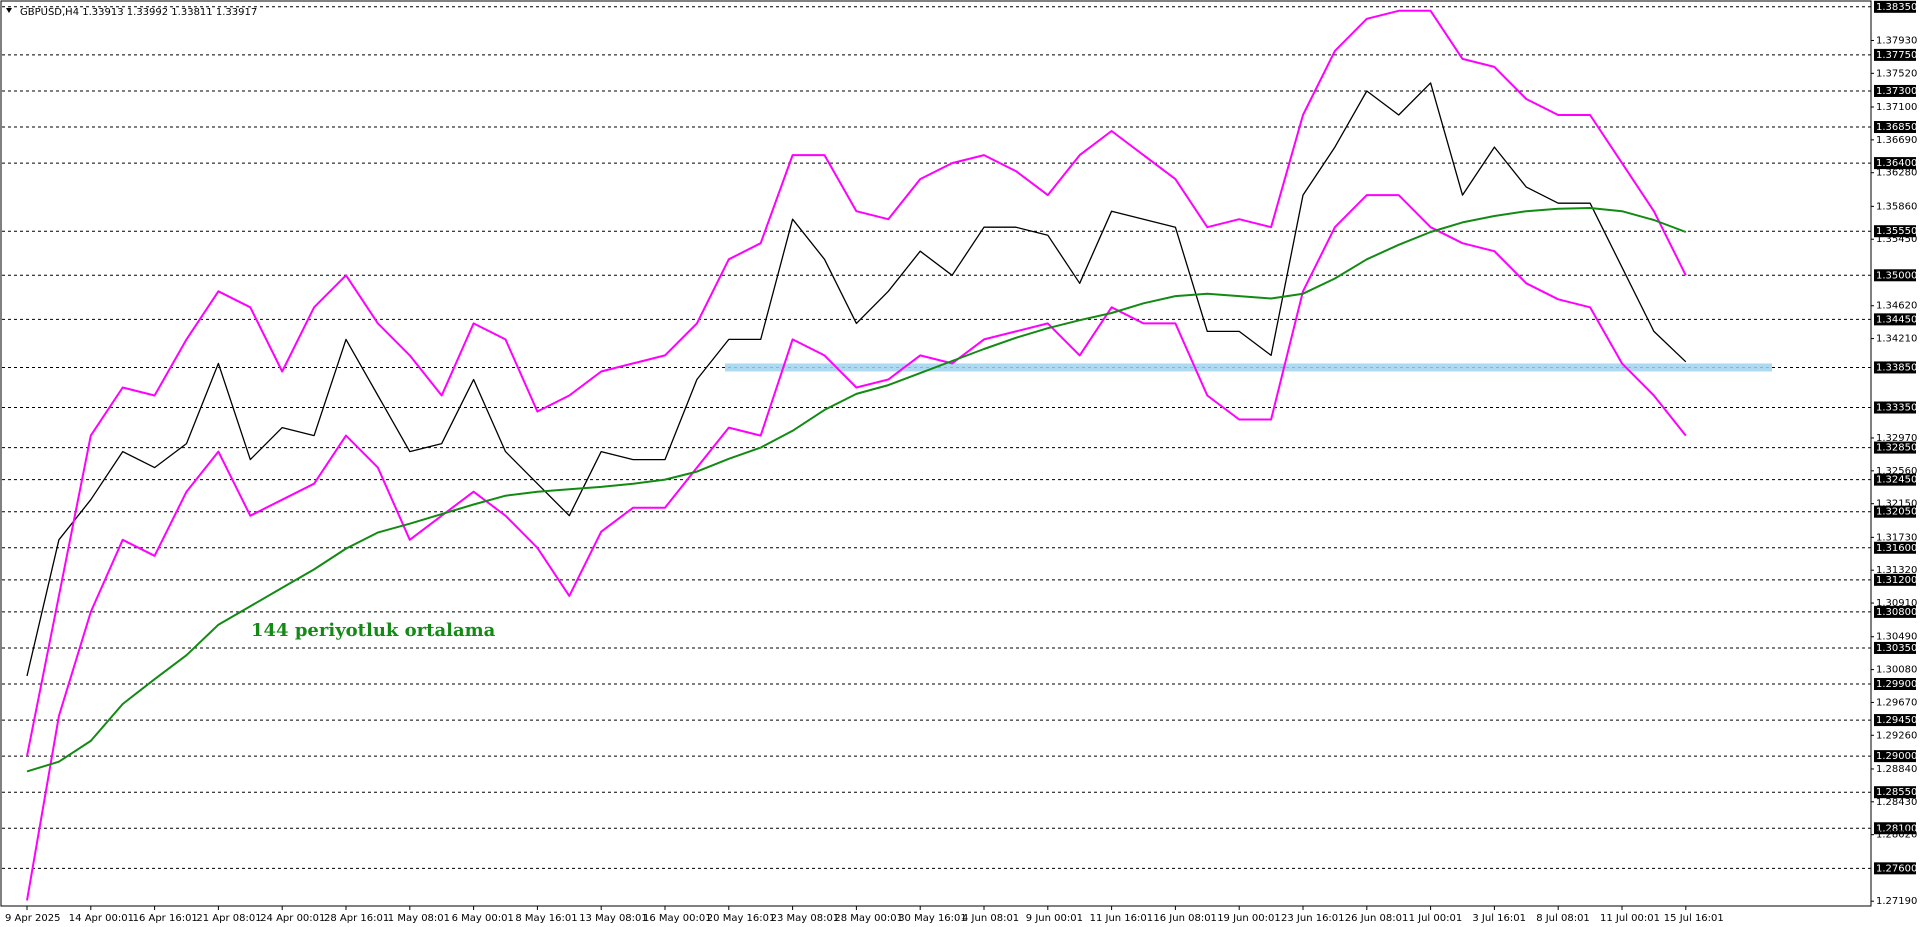 The height and width of the screenshot is (927, 1920). What do you see at coordinates (1122, 918) in the screenshot?
I see `x-tick-label: 11 Jun 16:01` at bounding box center [1122, 918].